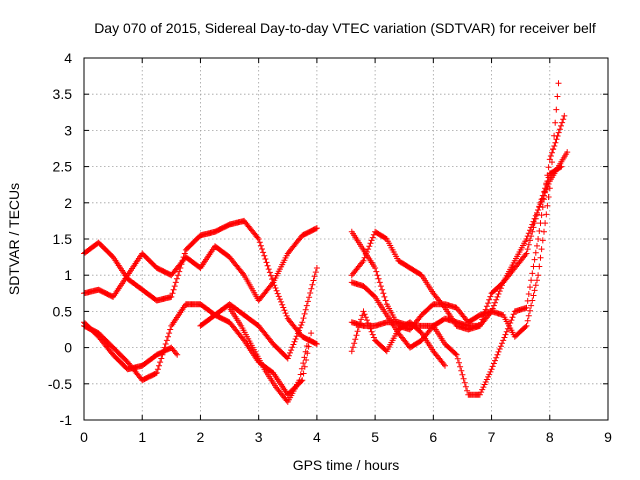 Image resolution: width=640 pixels, height=480 pixels. Describe the element at coordinates (68, 203) in the screenshot. I see `y-tick-label: 2` at that location.